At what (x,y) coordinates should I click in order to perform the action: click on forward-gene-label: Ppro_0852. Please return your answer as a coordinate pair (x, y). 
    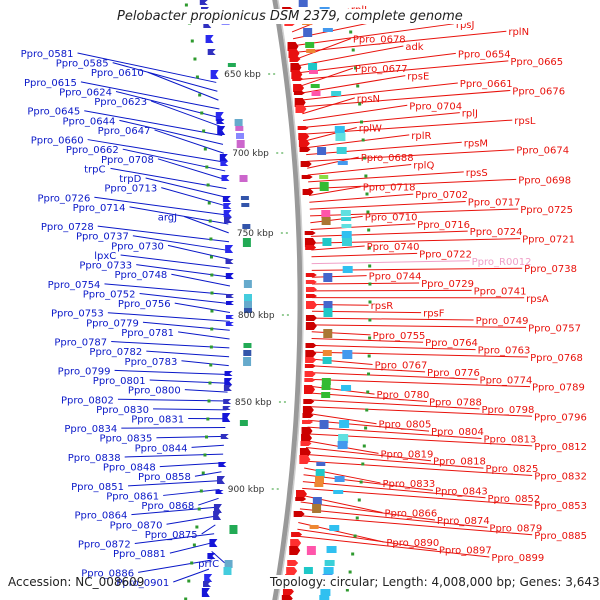
    Looking at the image, I should click on (513, 499).